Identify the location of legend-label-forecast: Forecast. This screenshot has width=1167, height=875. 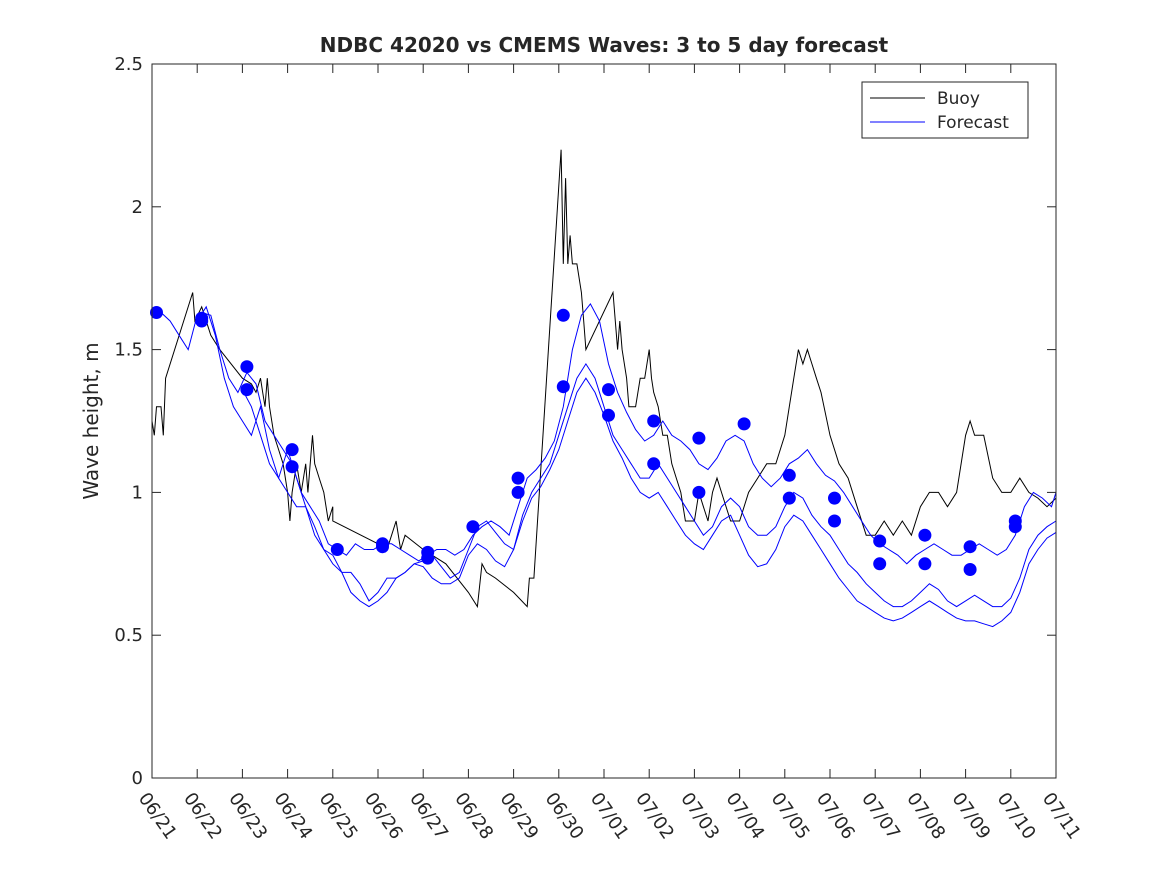
(973, 123).